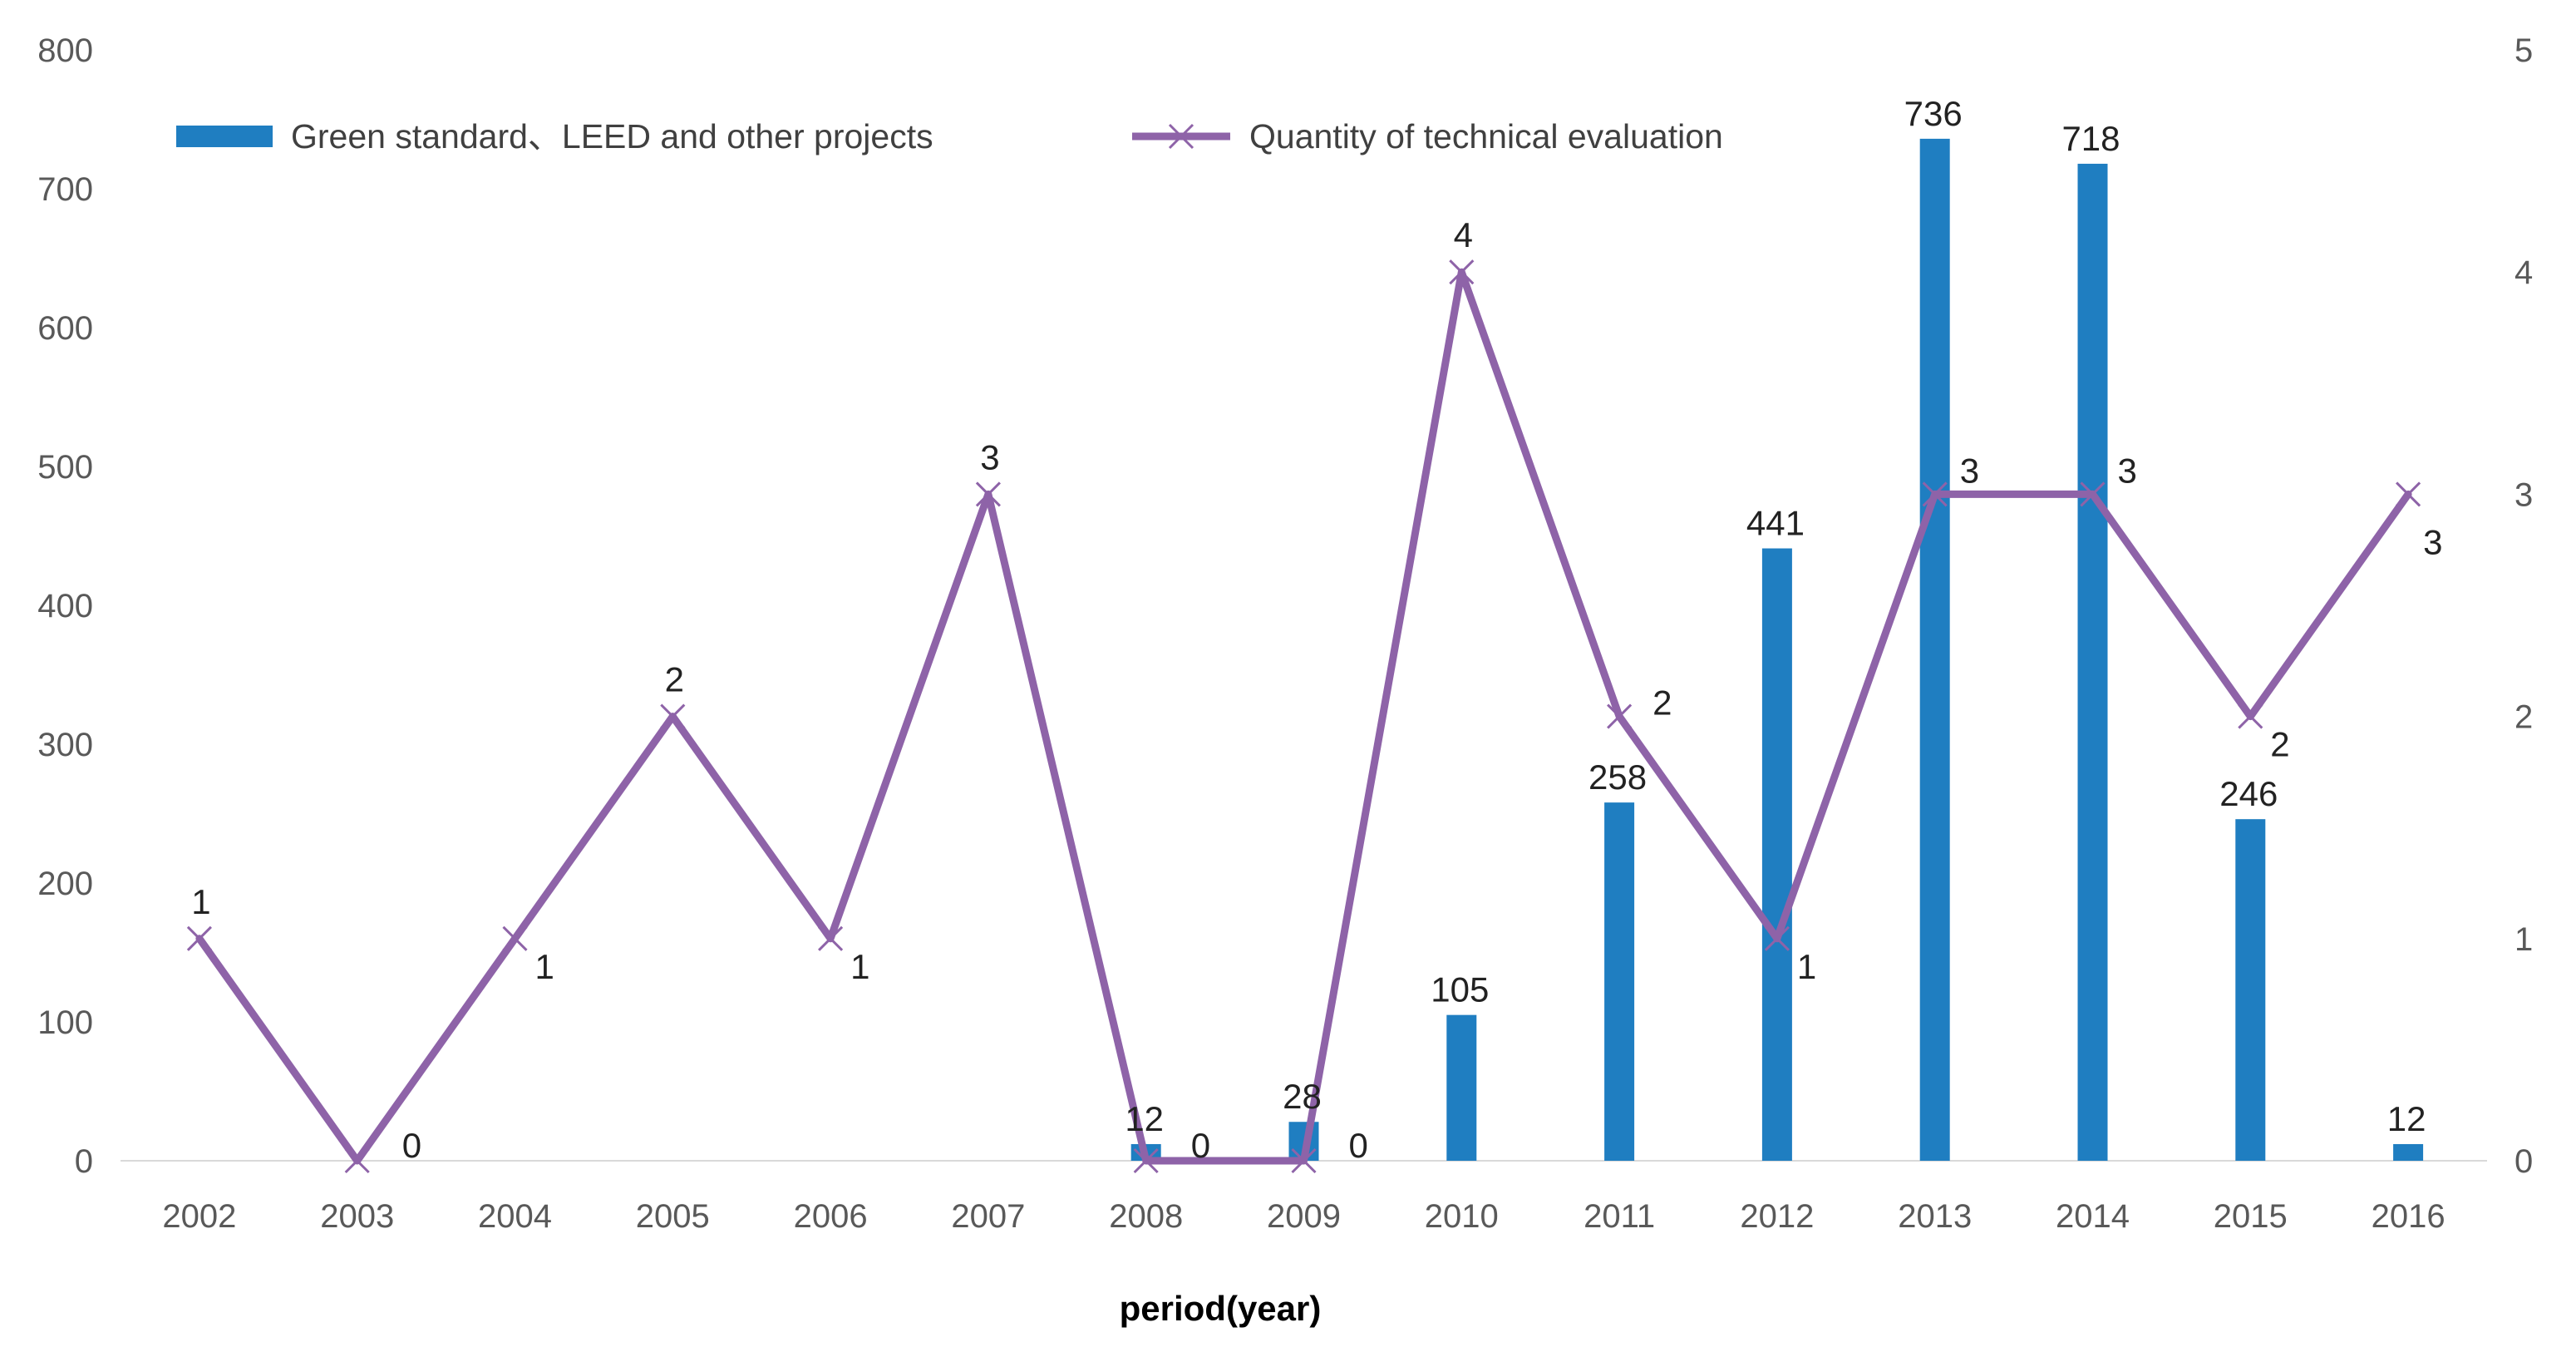 This screenshot has width=2576, height=1352. Describe the element at coordinates (1777, 1216) in the screenshot. I see `x-tick-label: 2012` at that location.